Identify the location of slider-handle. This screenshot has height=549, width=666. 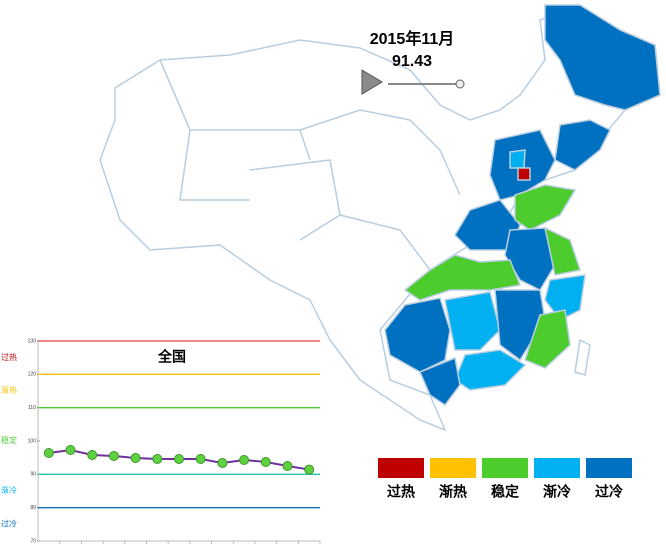
(460, 84).